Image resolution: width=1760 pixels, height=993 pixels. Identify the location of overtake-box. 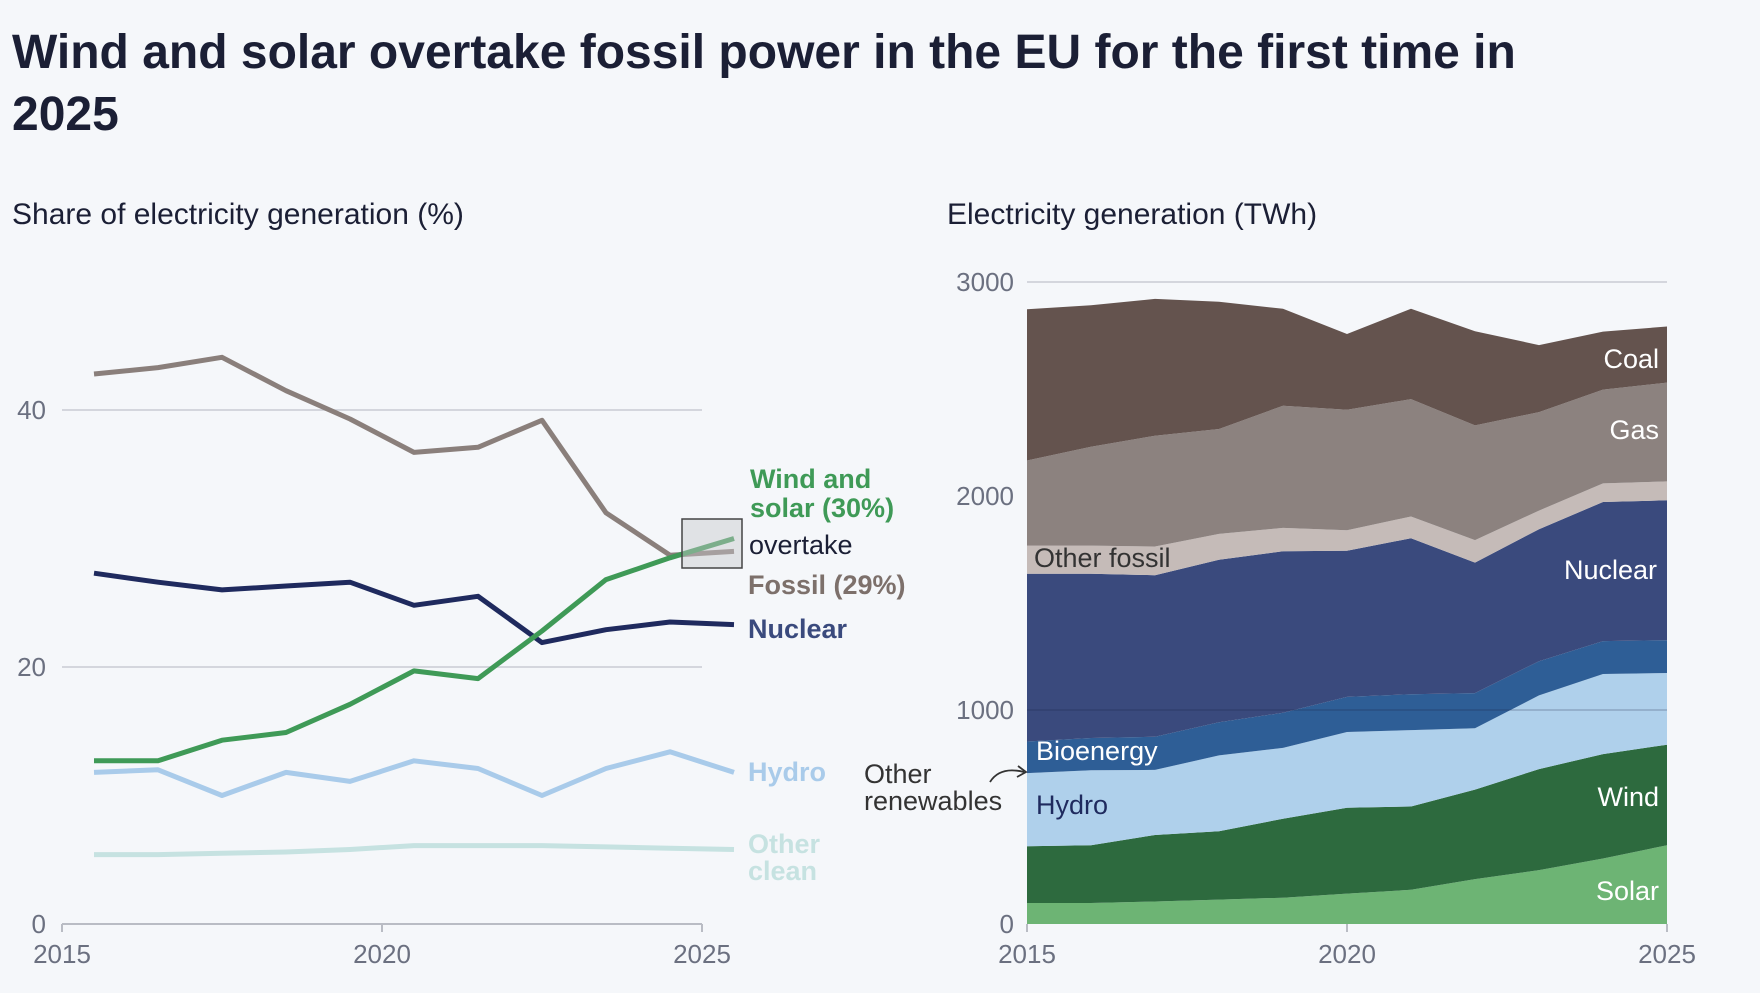
(712, 543).